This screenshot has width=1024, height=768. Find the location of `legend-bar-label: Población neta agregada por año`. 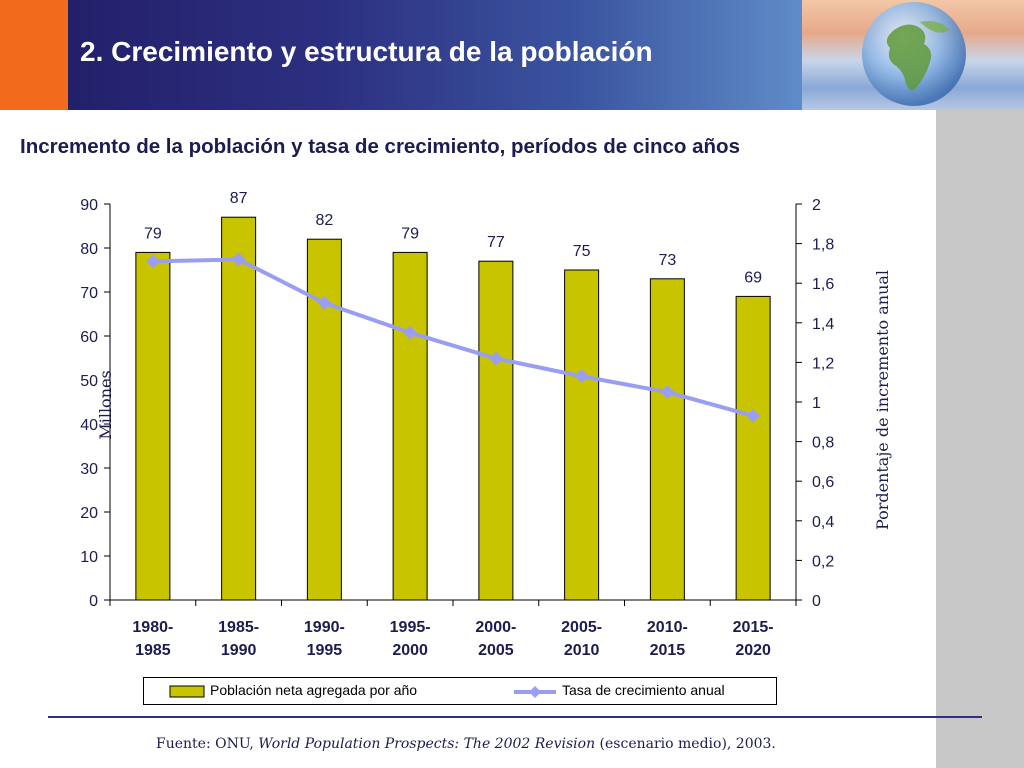

legend-bar-label: Población neta agregada por año is located at coordinates (314, 690).